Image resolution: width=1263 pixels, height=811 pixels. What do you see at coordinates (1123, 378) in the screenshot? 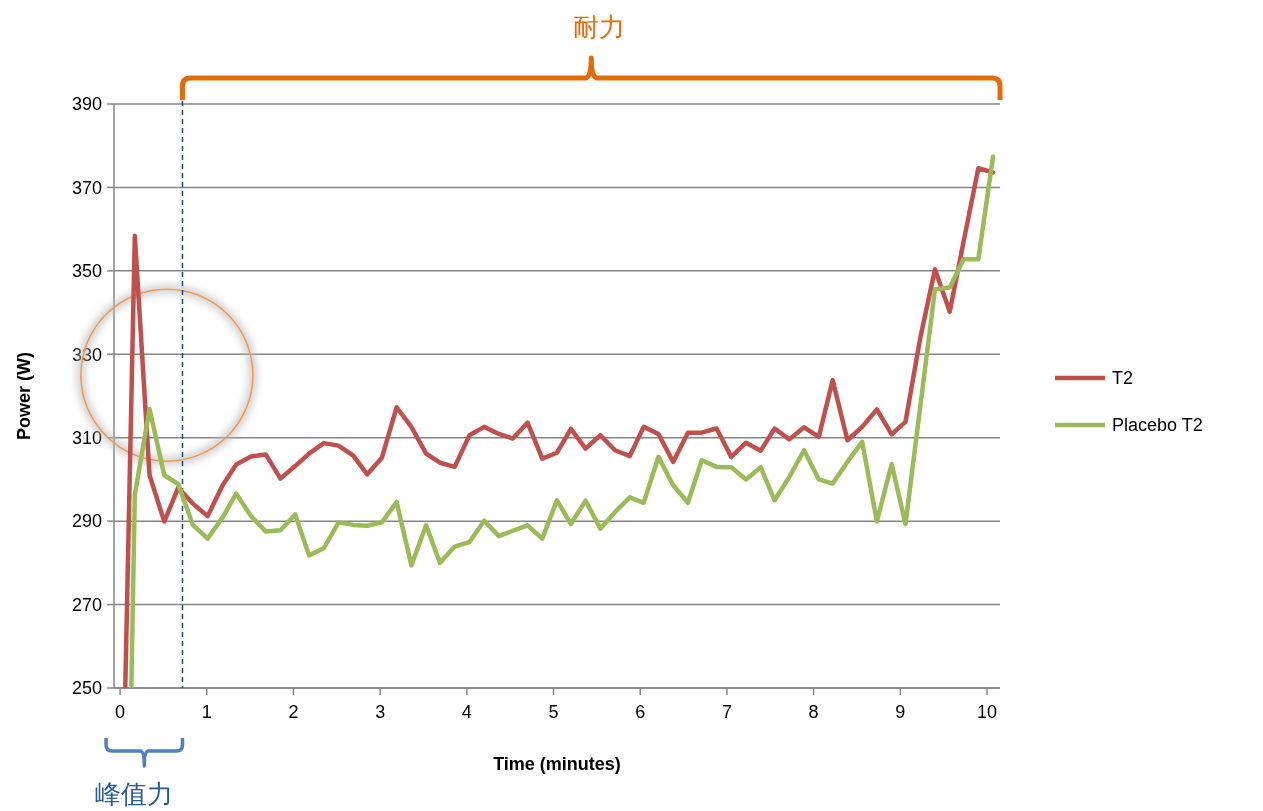
I see `legend-label: T2` at bounding box center [1123, 378].